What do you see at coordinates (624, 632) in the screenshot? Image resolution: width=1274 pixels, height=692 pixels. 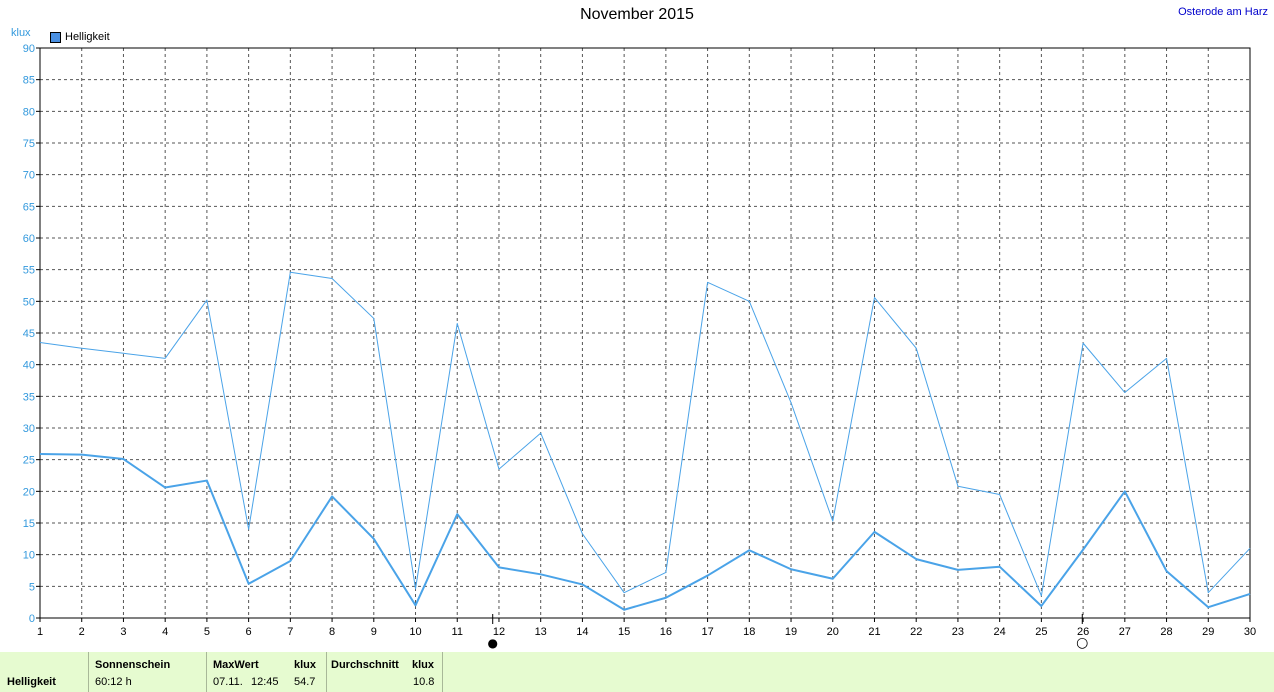 I see `x-tick-label-15: 15` at bounding box center [624, 632].